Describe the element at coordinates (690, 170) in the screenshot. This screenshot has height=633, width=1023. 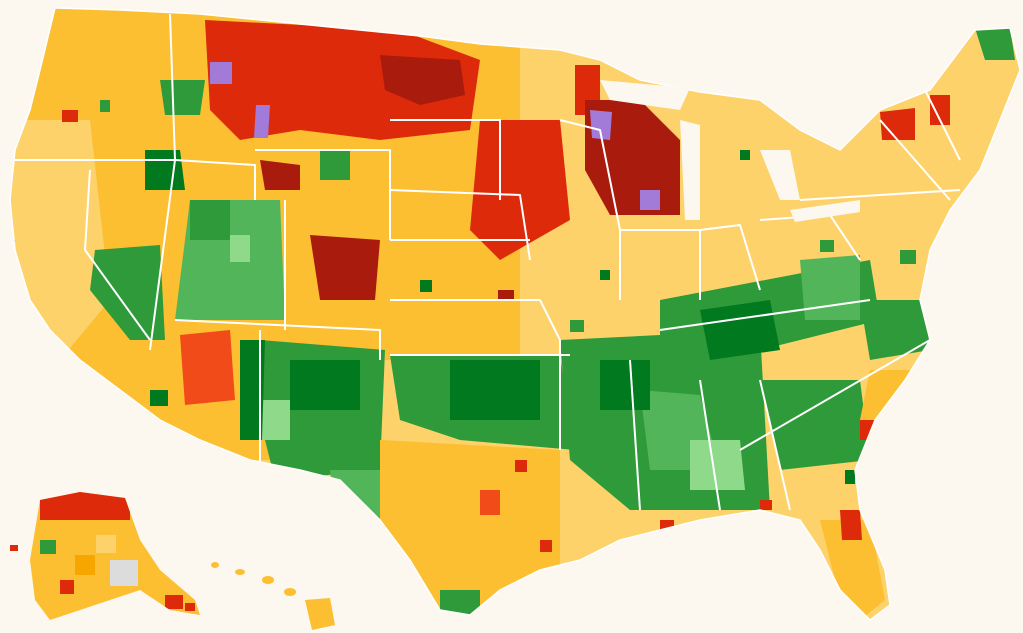
I see `lake-michigan` at that location.